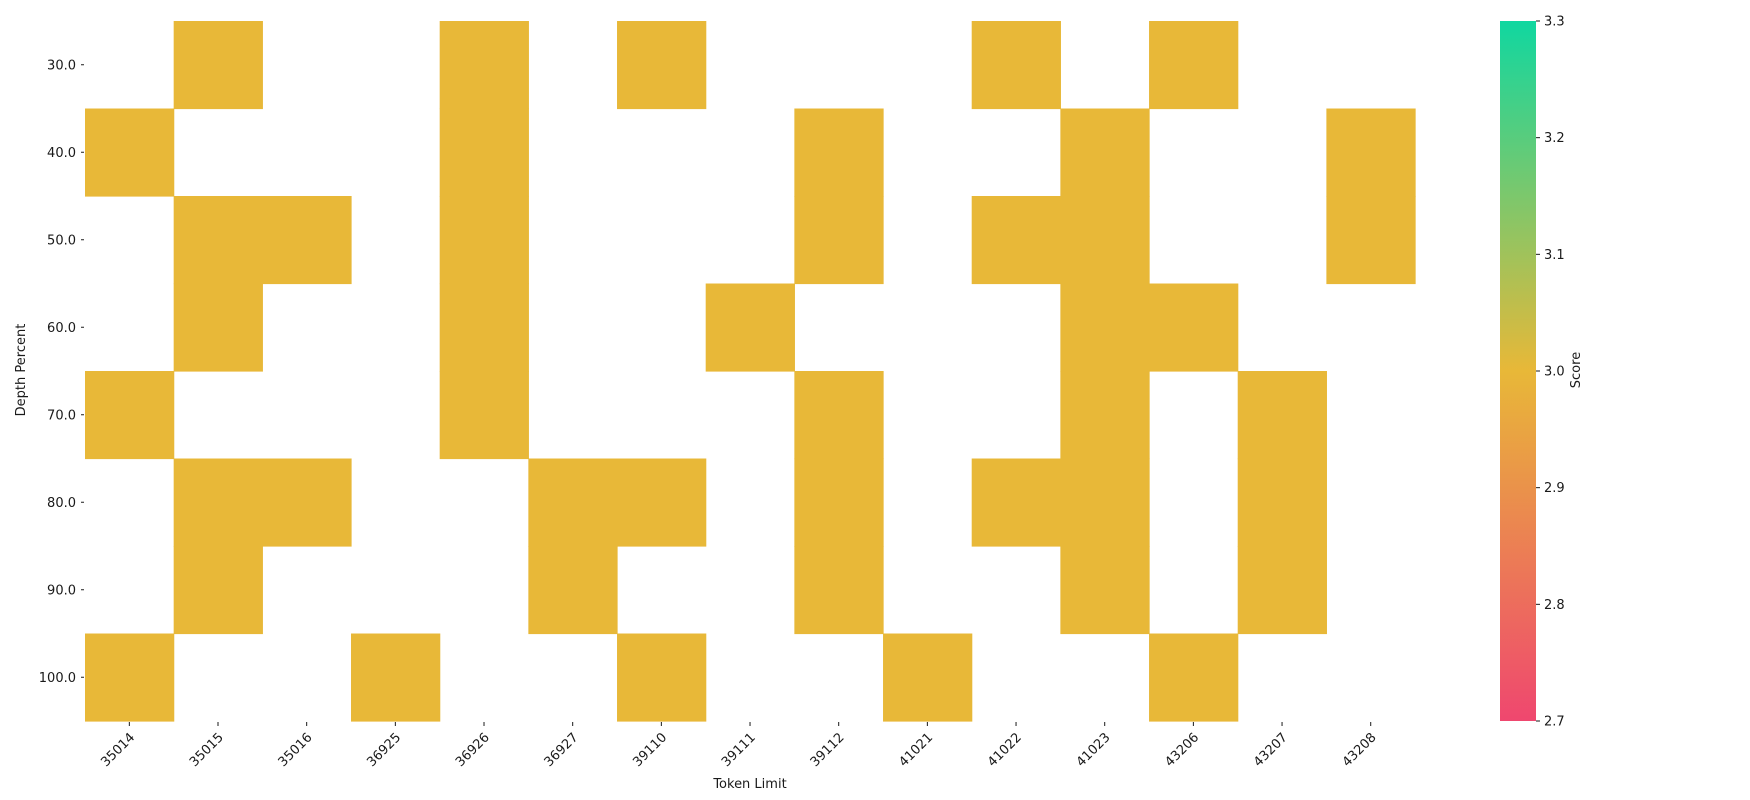  What do you see at coordinates (739, 750) in the screenshot?
I see `x-tick-label: 39111` at bounding box center [739, 750].